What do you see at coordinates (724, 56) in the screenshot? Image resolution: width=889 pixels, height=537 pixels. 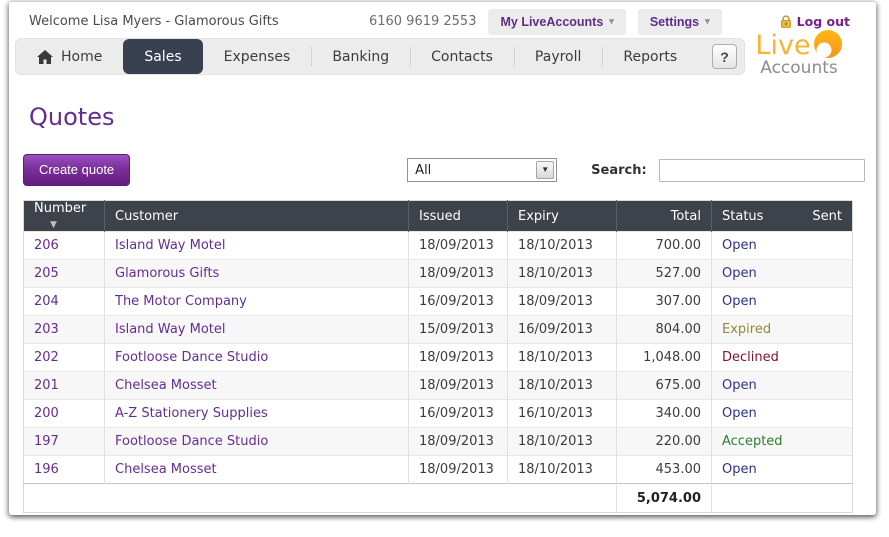 I see `help-button: ?` at bounding box center [724, 56].